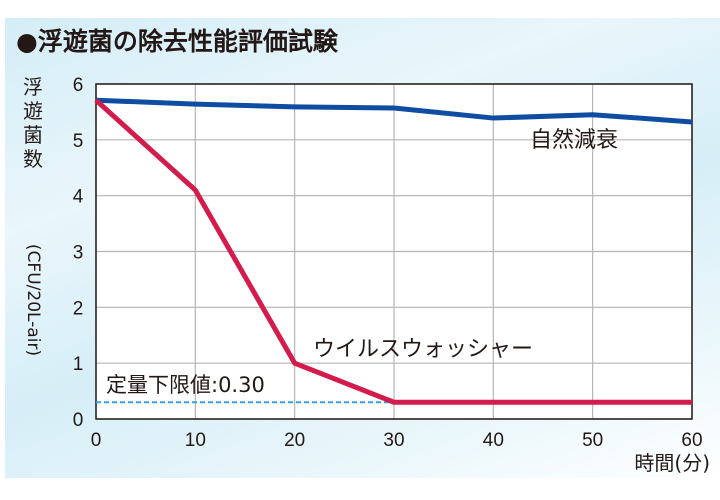  I want to click on detection-limit-label: 定量下限値:0.30, so click(185, 385).